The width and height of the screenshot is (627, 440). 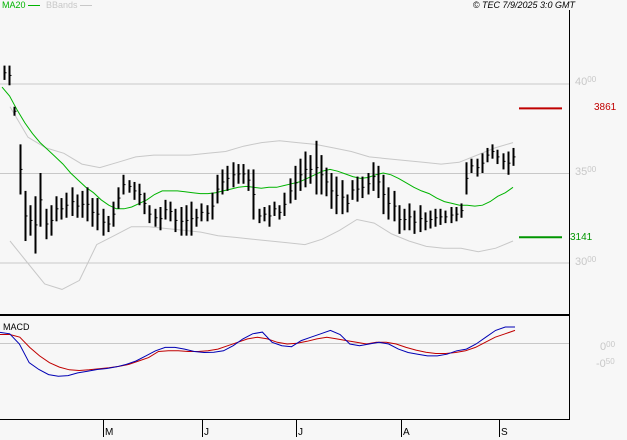 I want to click on resistance-label: 3861, so click(x=605, y=107).